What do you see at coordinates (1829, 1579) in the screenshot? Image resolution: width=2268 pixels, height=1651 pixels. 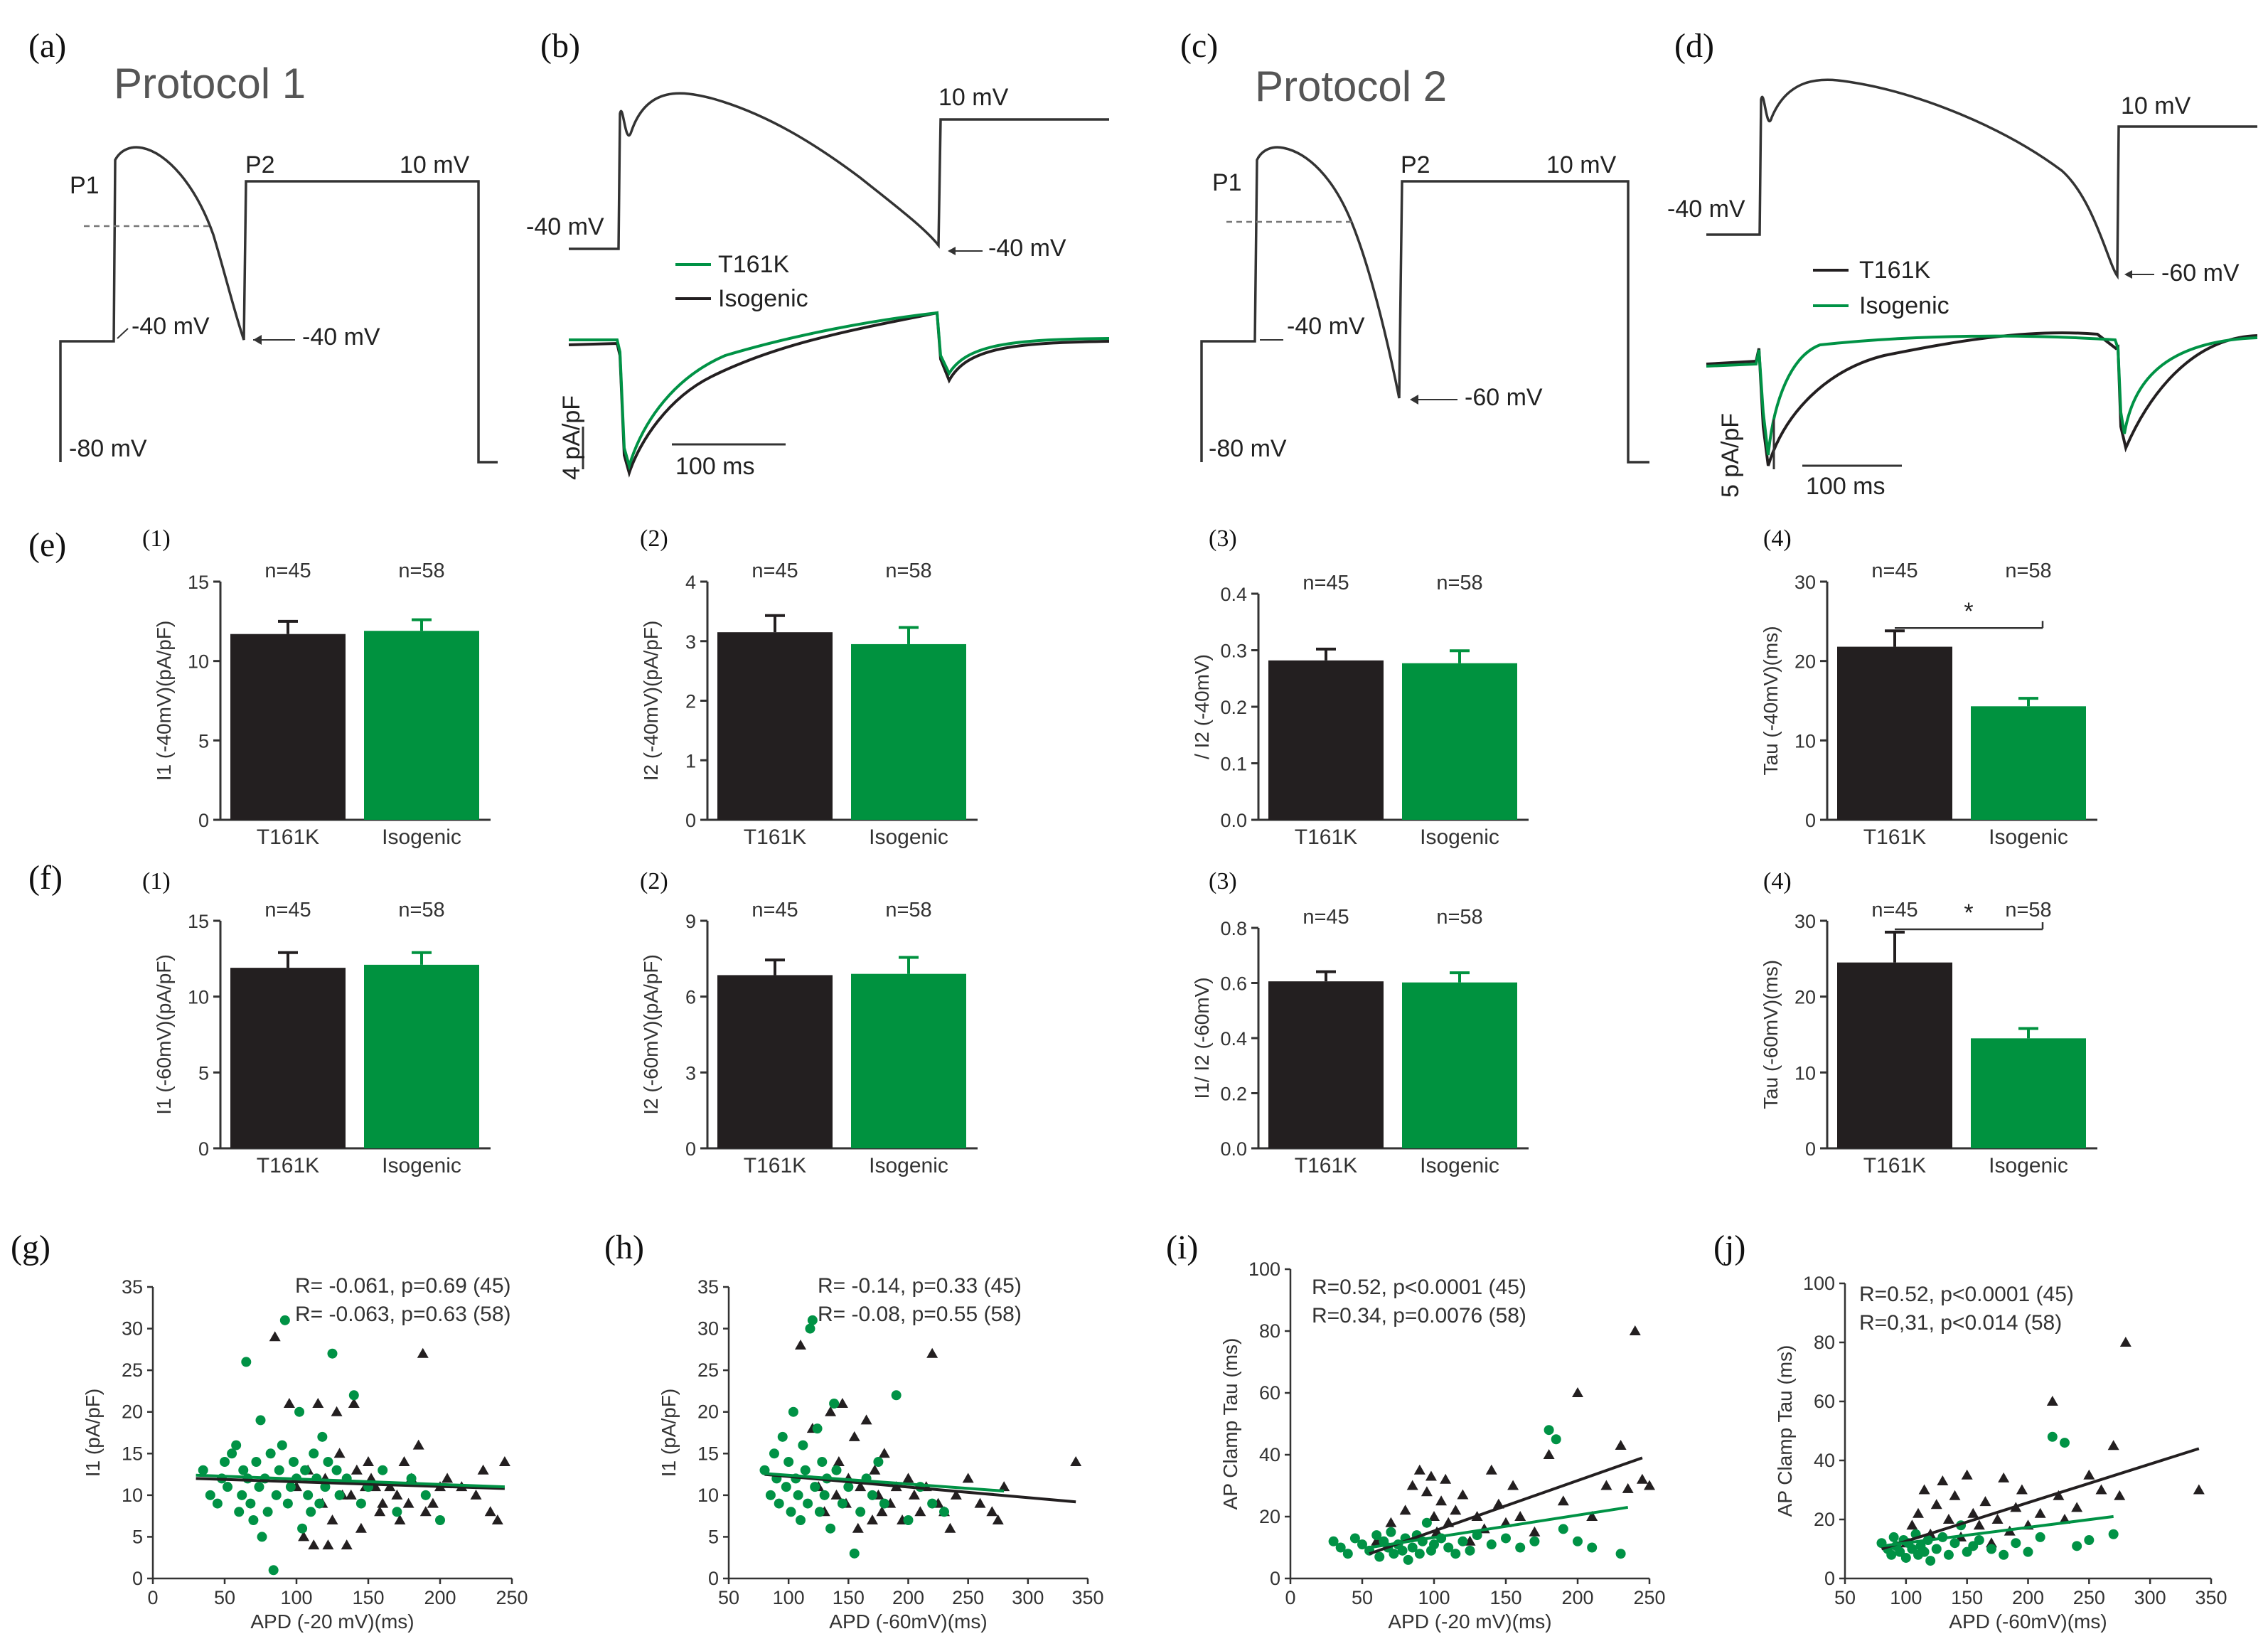 I see `y-tick-label: 0` at bounding box center [1829, 1579].